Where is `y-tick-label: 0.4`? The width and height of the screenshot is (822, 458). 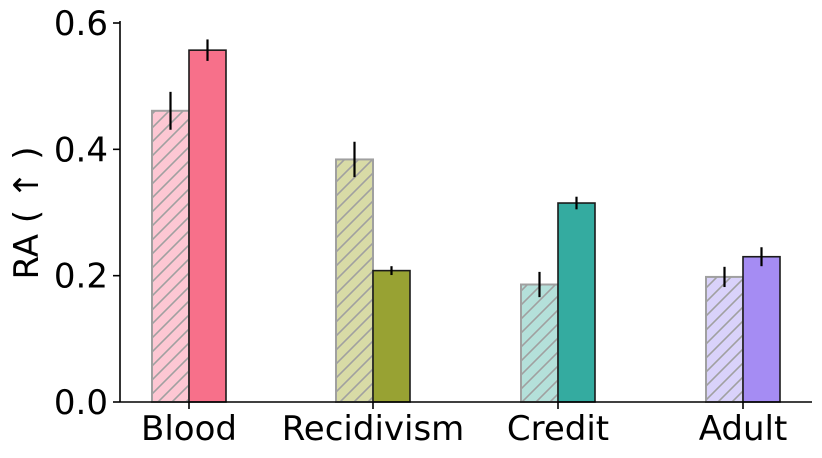
y-tick-label: 0.4 is located at coordinates (81, 150).